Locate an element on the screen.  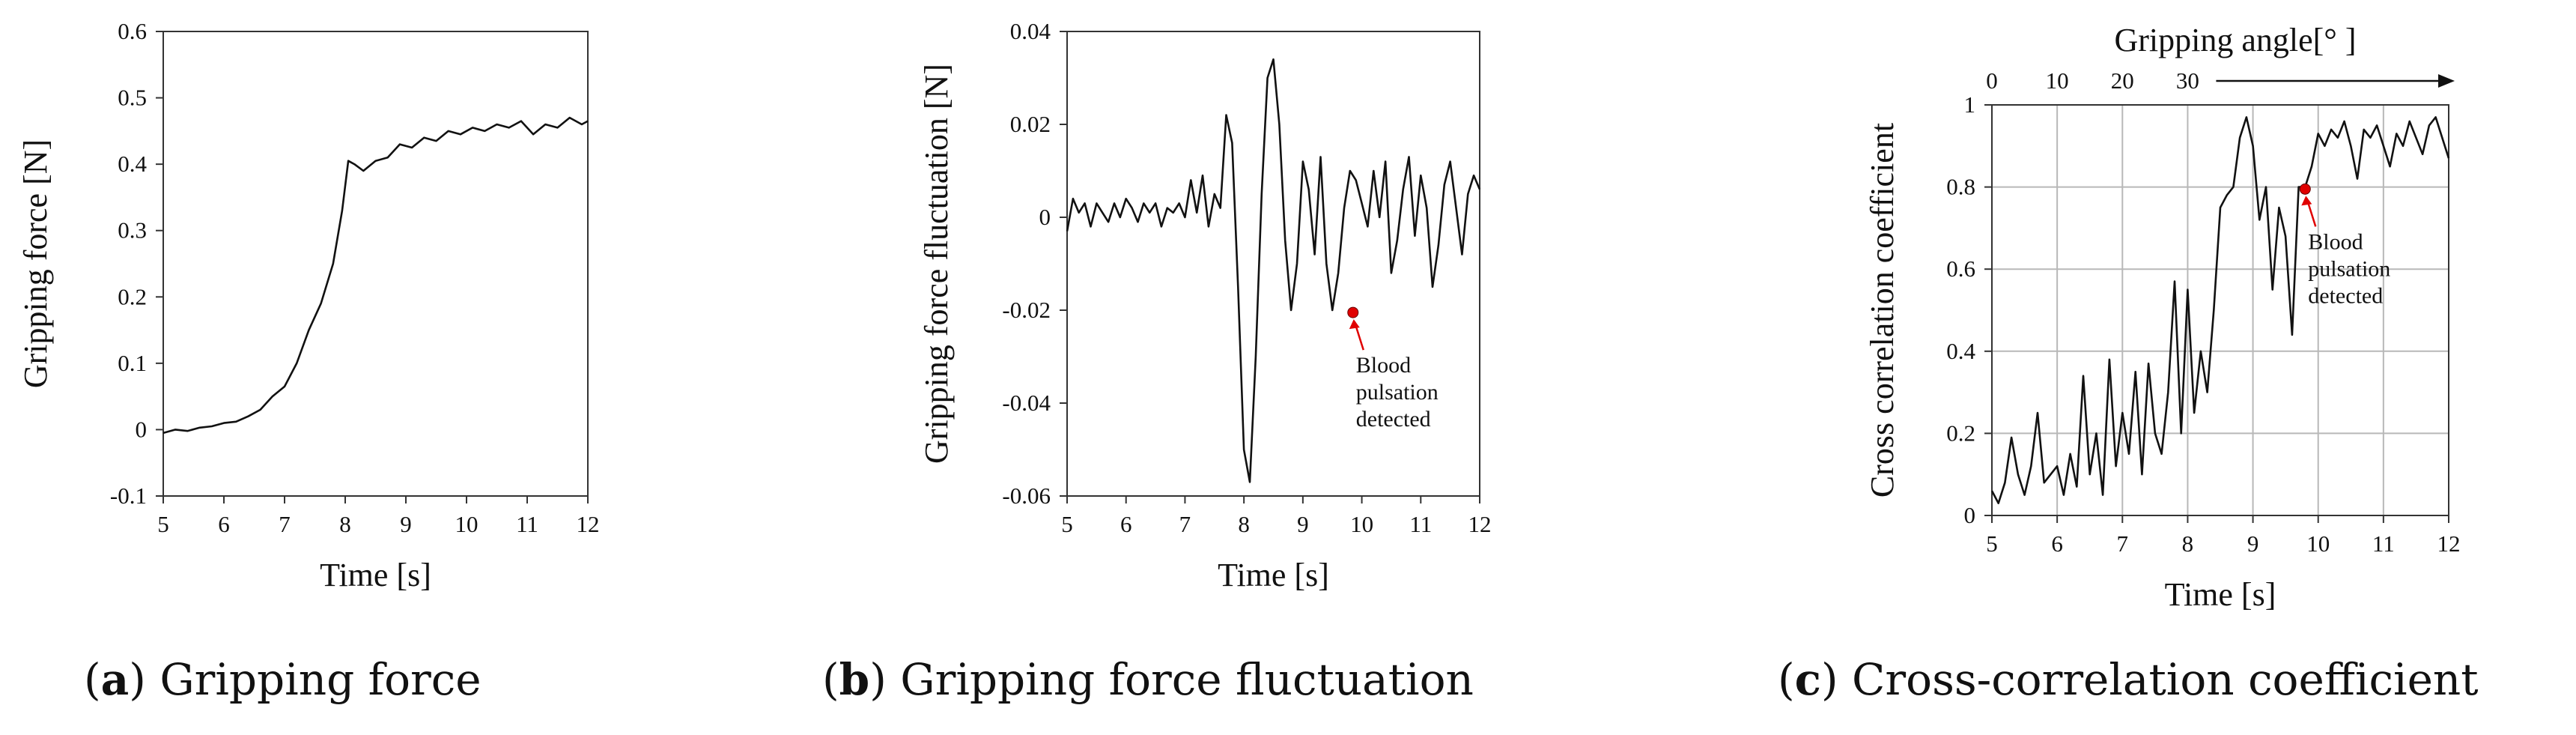
panel-caption: (a) Gripping force is located at coordinates (283, 679).